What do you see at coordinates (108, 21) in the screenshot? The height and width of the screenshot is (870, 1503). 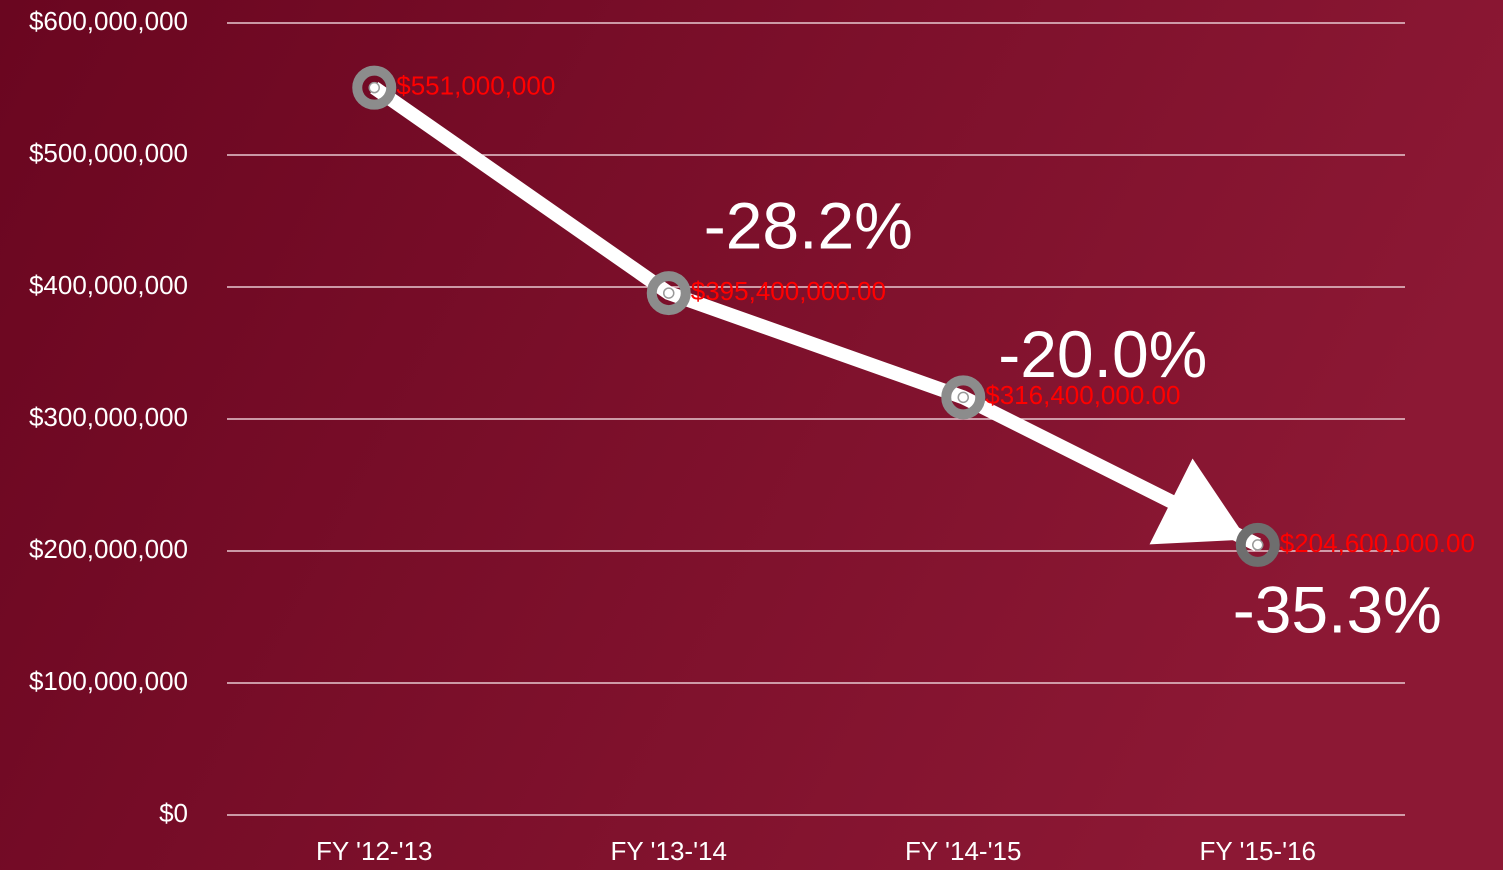 I see `y-tick-label: $600,000,000` at bounding box center [108, 21].